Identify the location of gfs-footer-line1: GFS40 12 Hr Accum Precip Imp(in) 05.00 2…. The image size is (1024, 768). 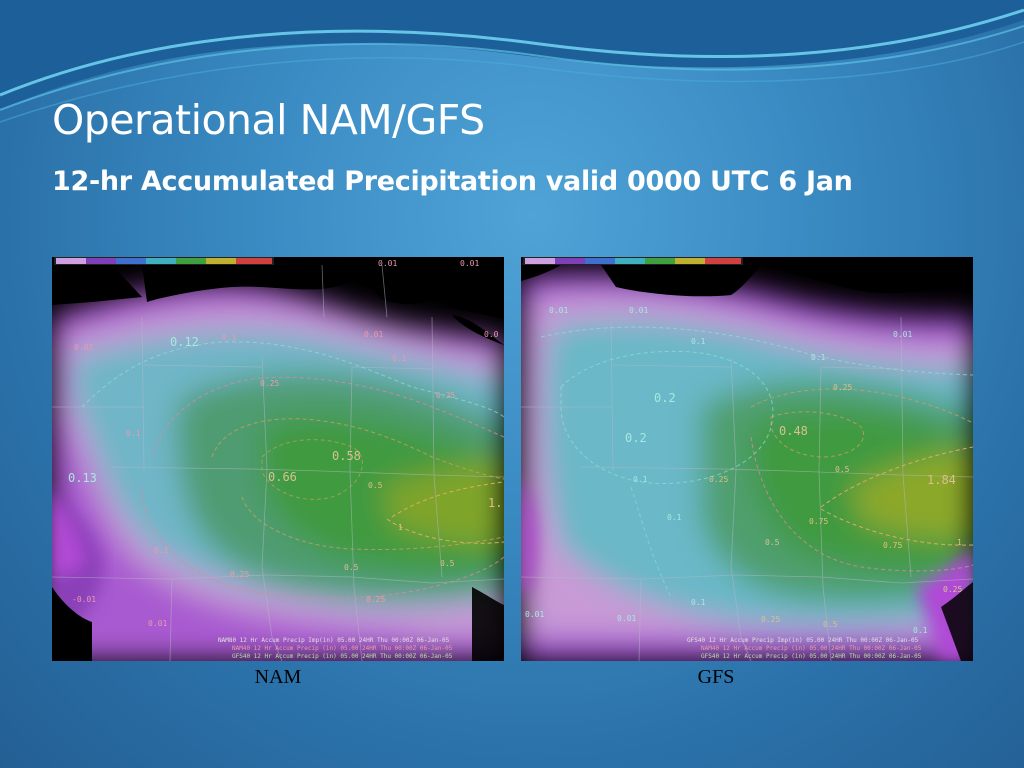
(803, 640).